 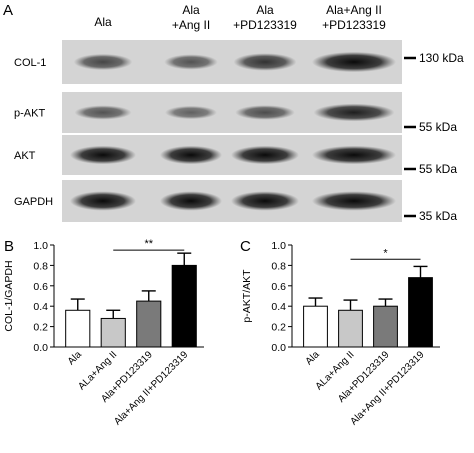 What do you see at coordinates (191, 10) in the screenshot?
I see `lane-label-2: Ala` at bounding box center [191, 10].